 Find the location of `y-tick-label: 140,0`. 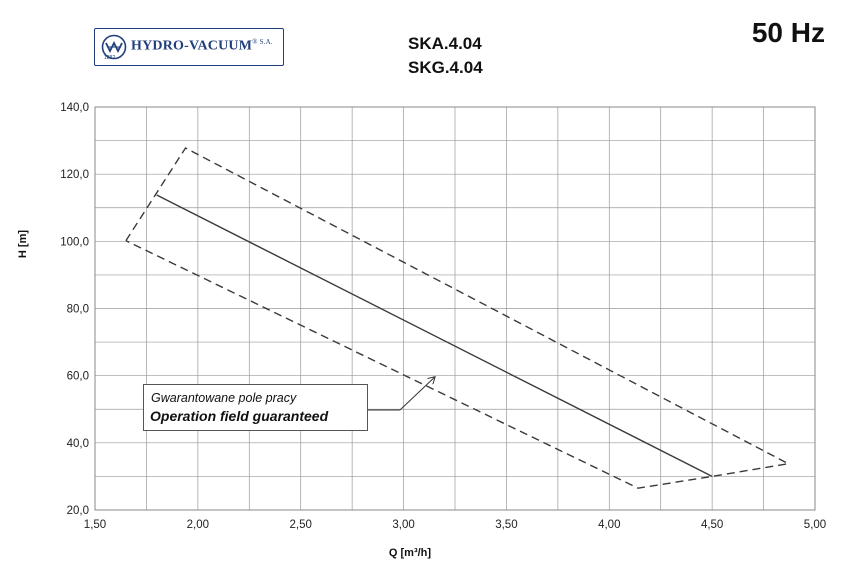

y-tick-label: 140,0 is located at coordinates (74, 108).